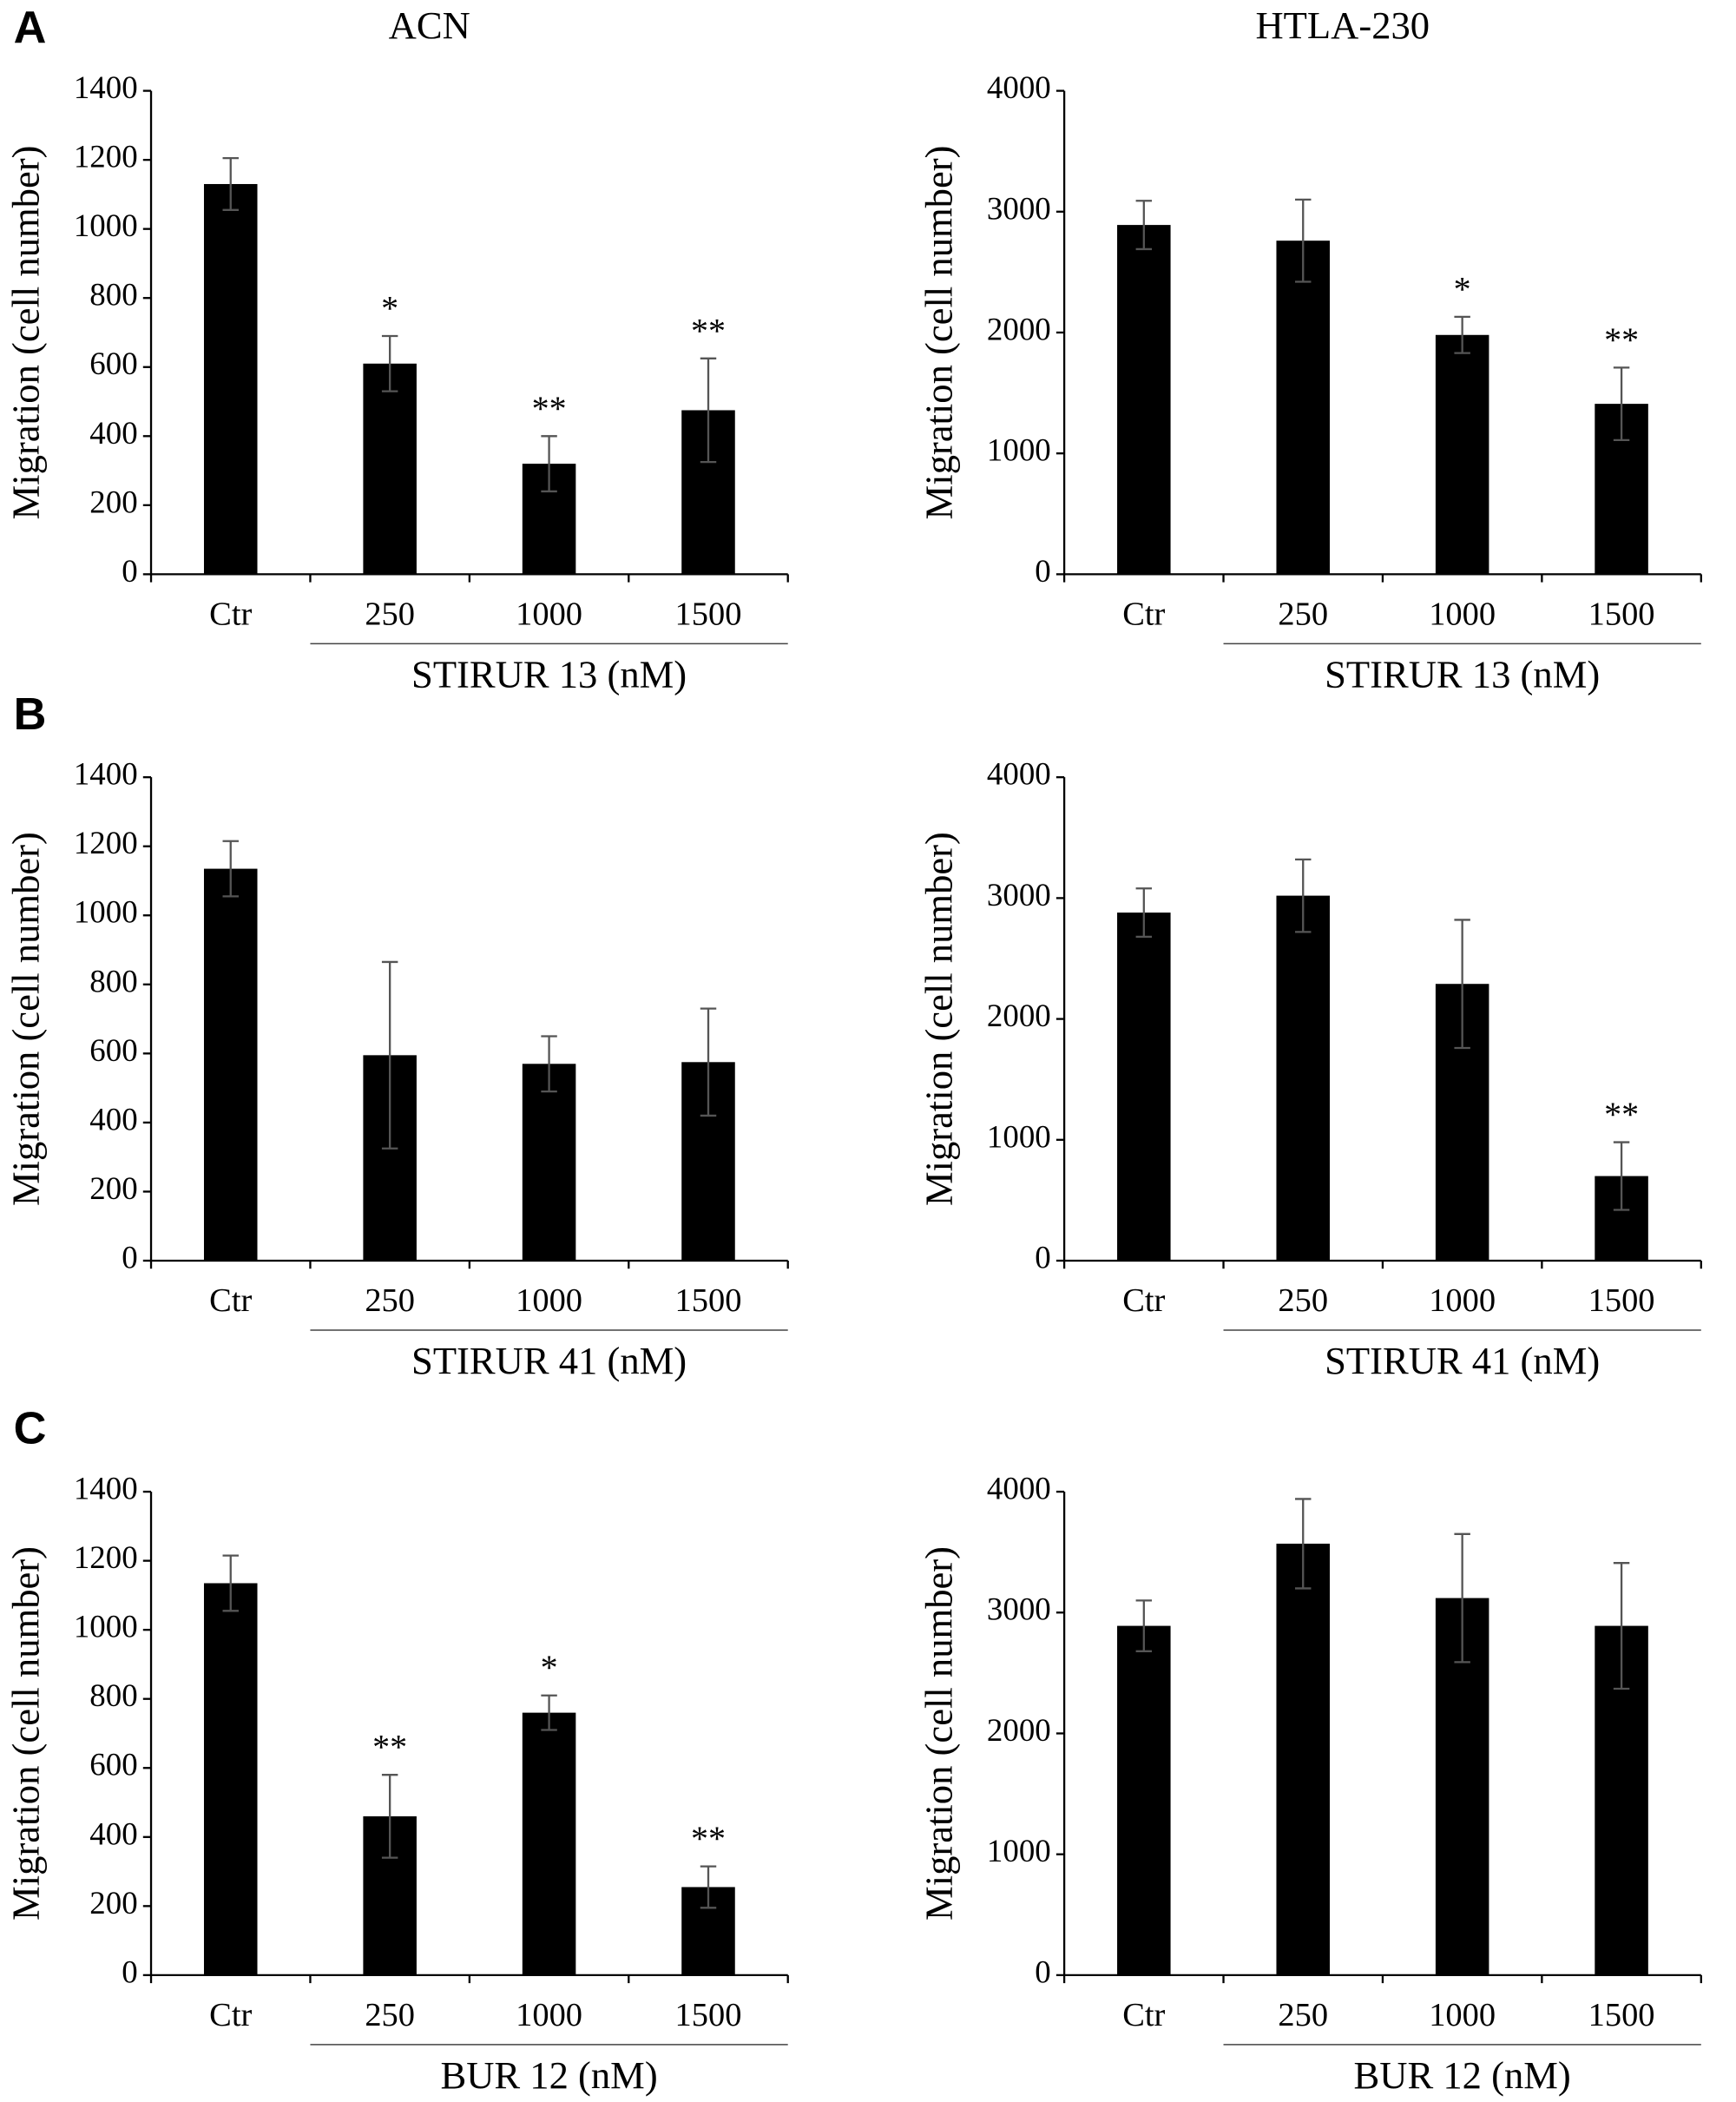  I want to click on chart-title: ACN, so click(429, 25).